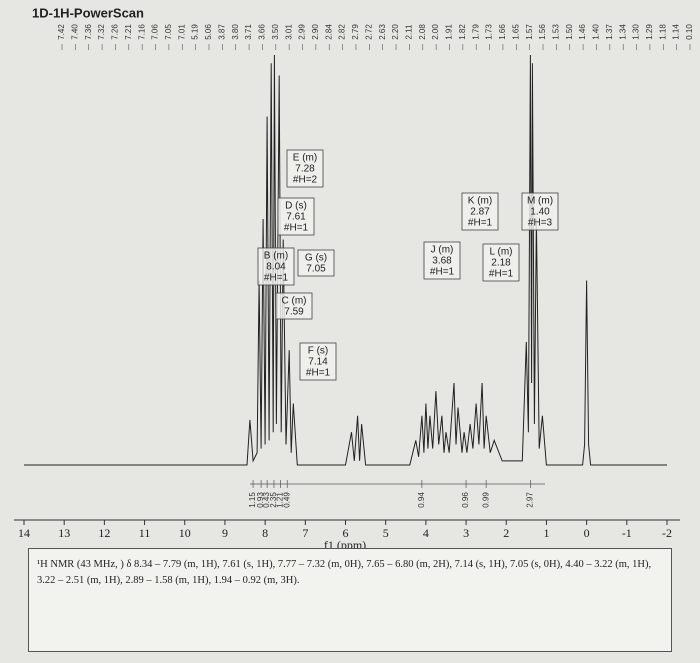 This screenshot has height=663, width=700. I want to click on peak-label: 7.26, so click(115, 32).